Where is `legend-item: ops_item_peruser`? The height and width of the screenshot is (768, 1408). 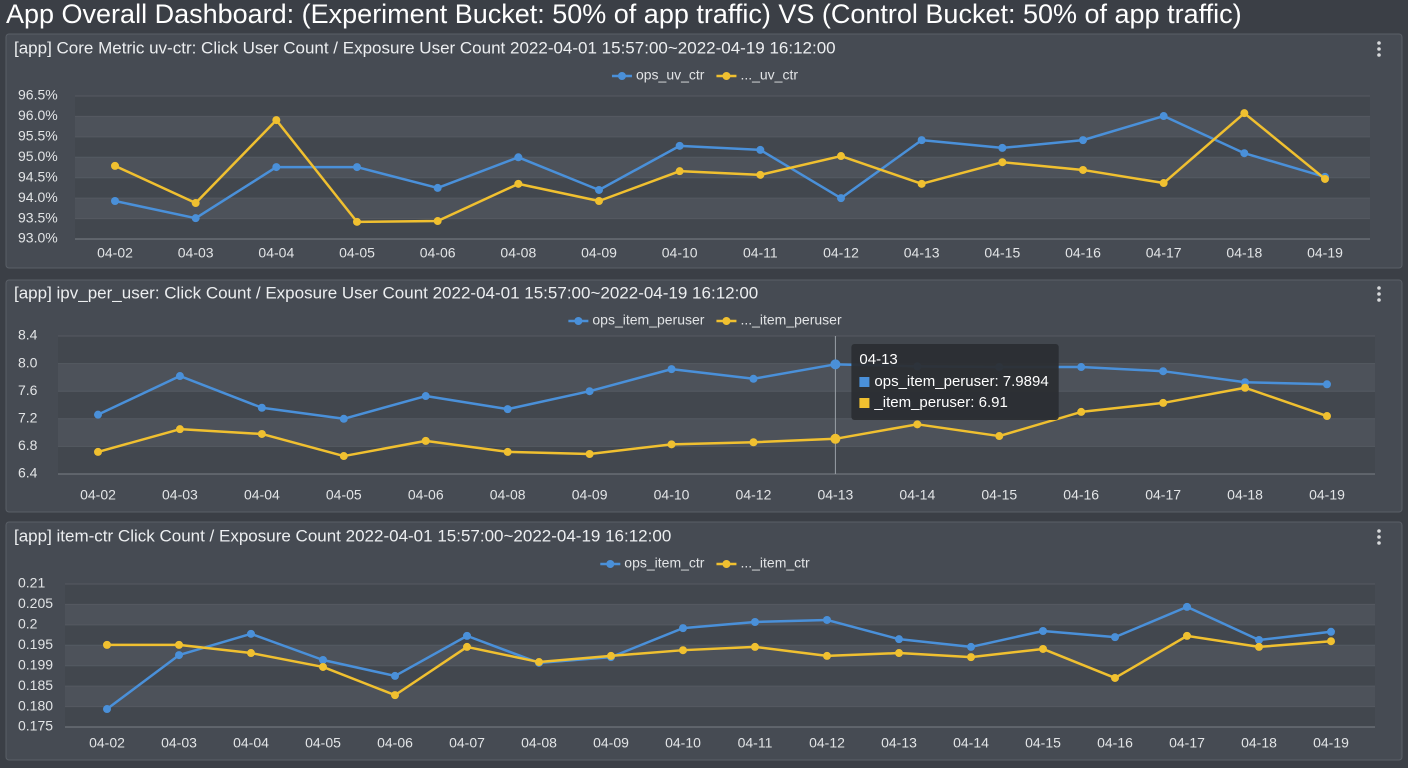 legend-item: ops_item_peruser is located at coordinates (636, 320).